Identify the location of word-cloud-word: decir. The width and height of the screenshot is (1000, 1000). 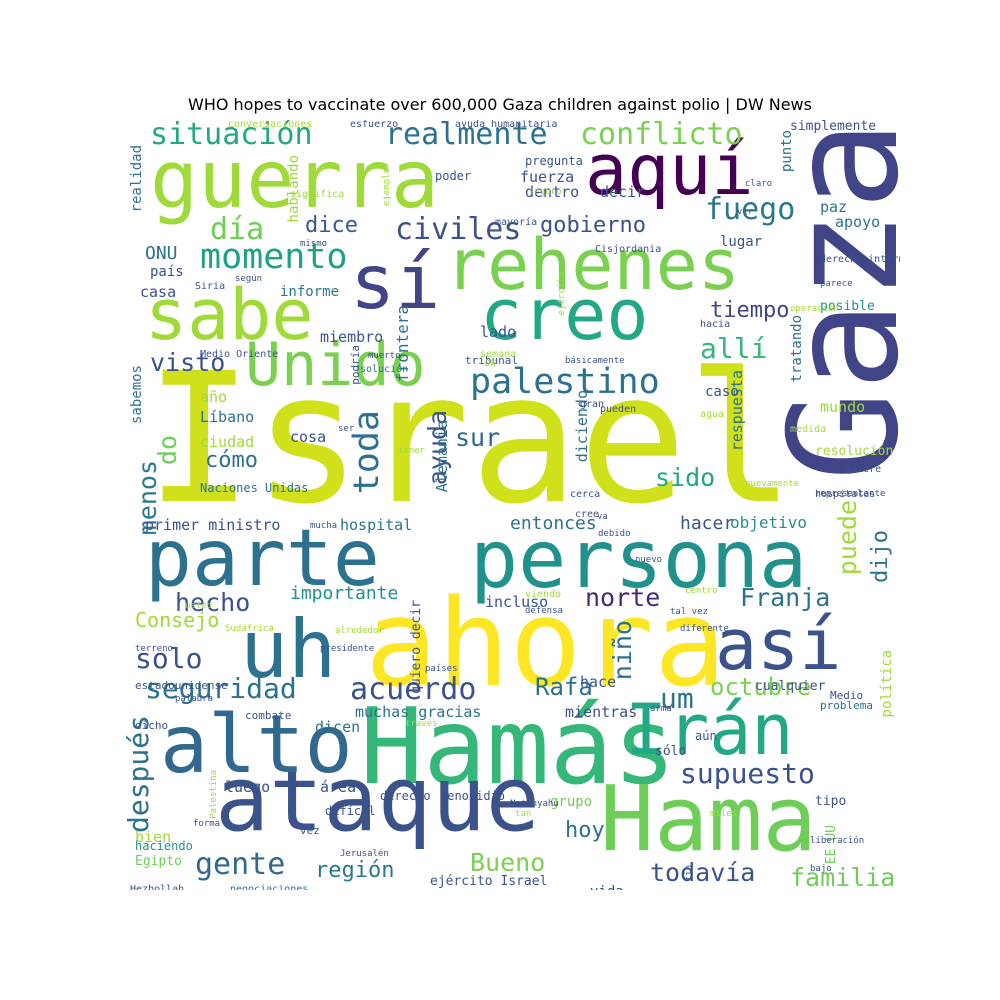
(623, 192).